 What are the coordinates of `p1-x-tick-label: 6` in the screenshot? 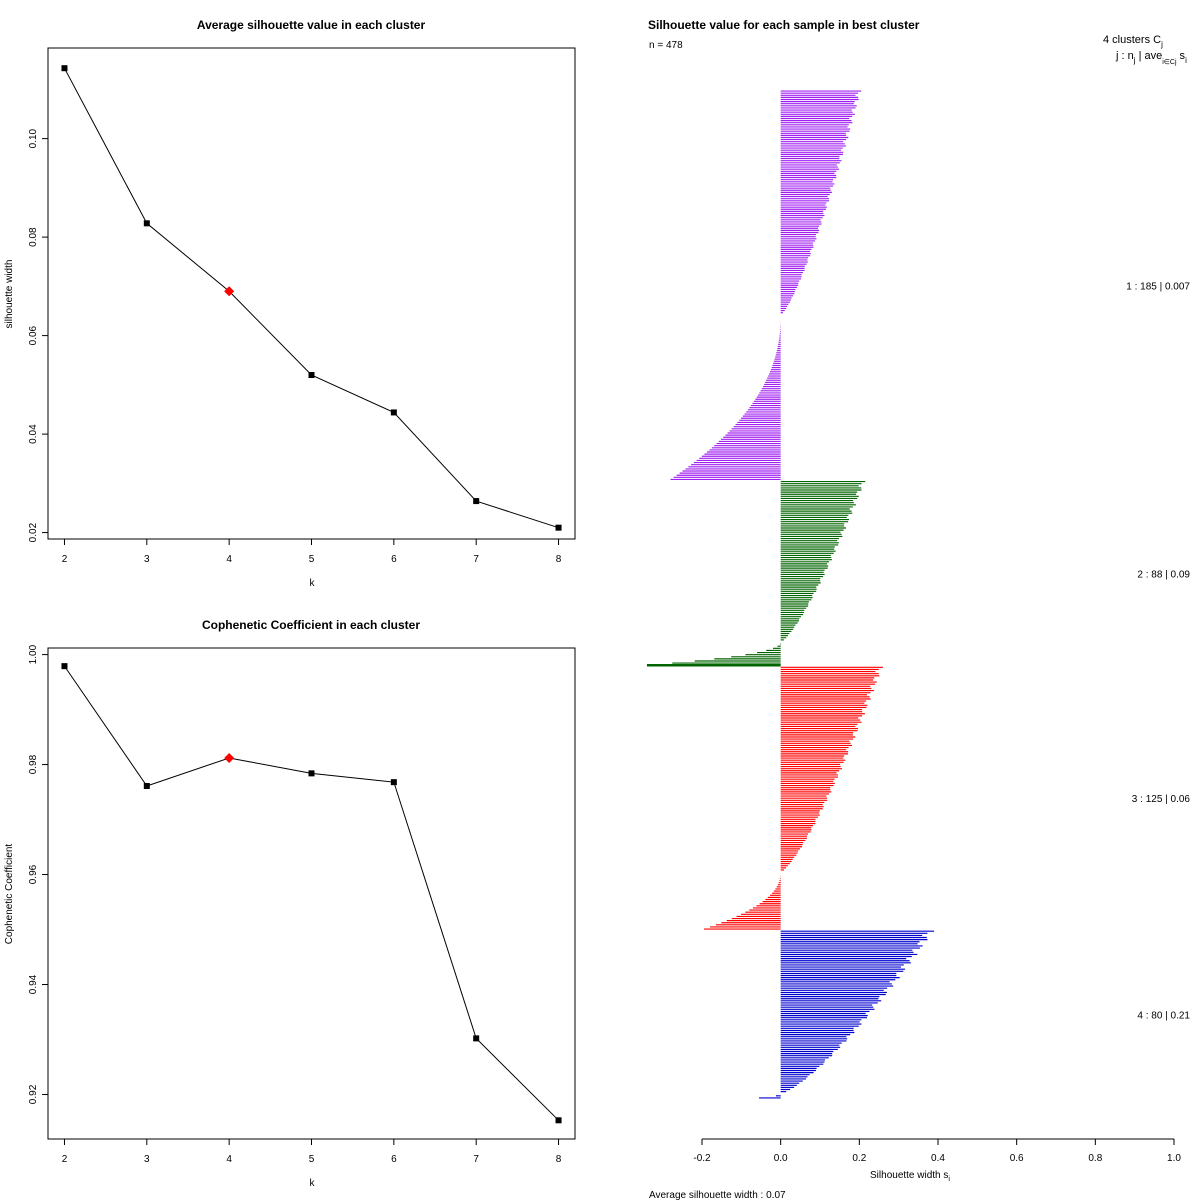 It's located at (394, 559).